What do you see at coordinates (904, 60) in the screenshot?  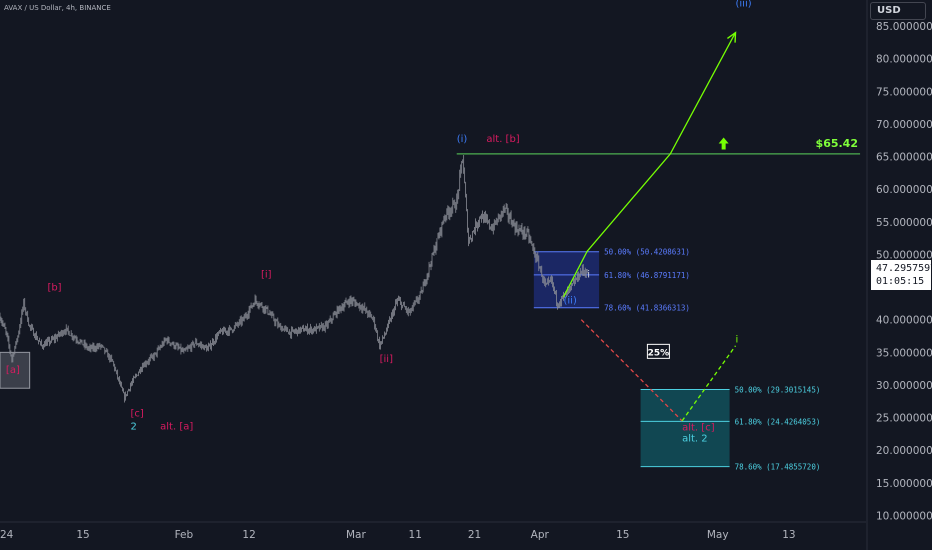 I see `y-tick-label: 80.0000000` at bounding box center [904, 60].